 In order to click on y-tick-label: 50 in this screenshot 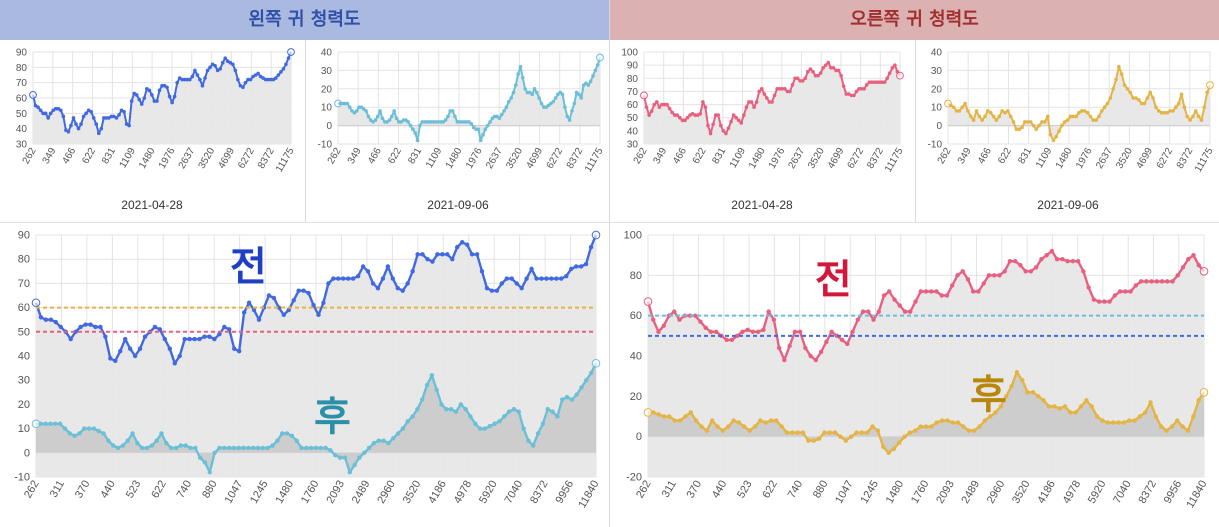, I will do `click(22, 114)`.